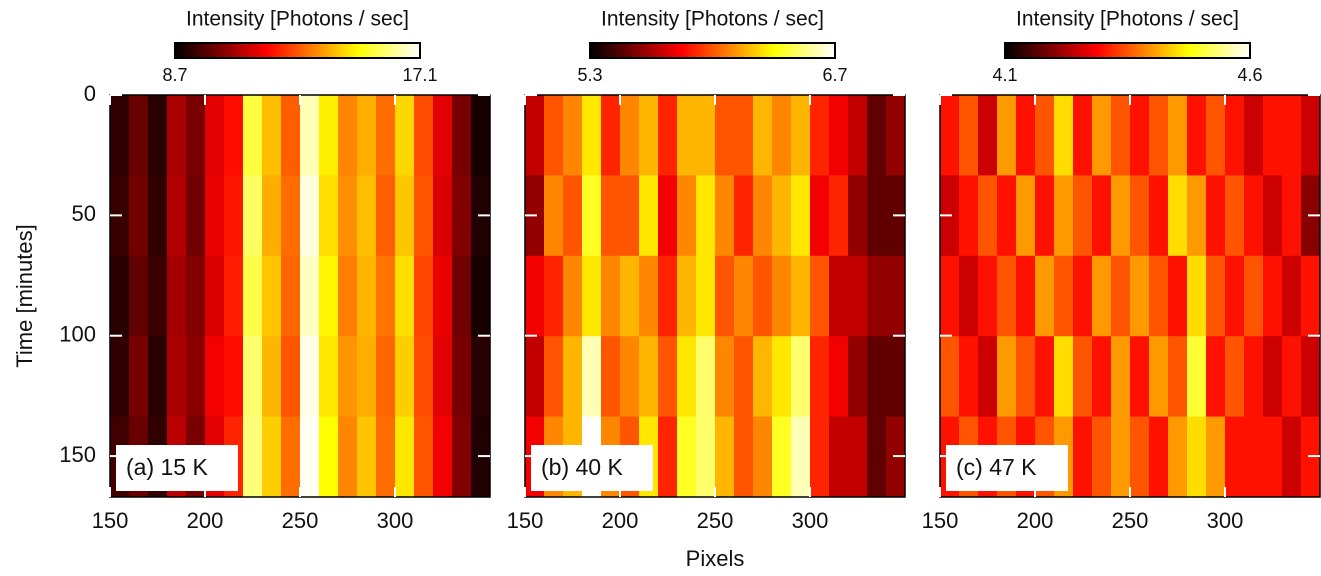 The image size is (1321, 576). I want to click on colorbar, so click(297, 50).